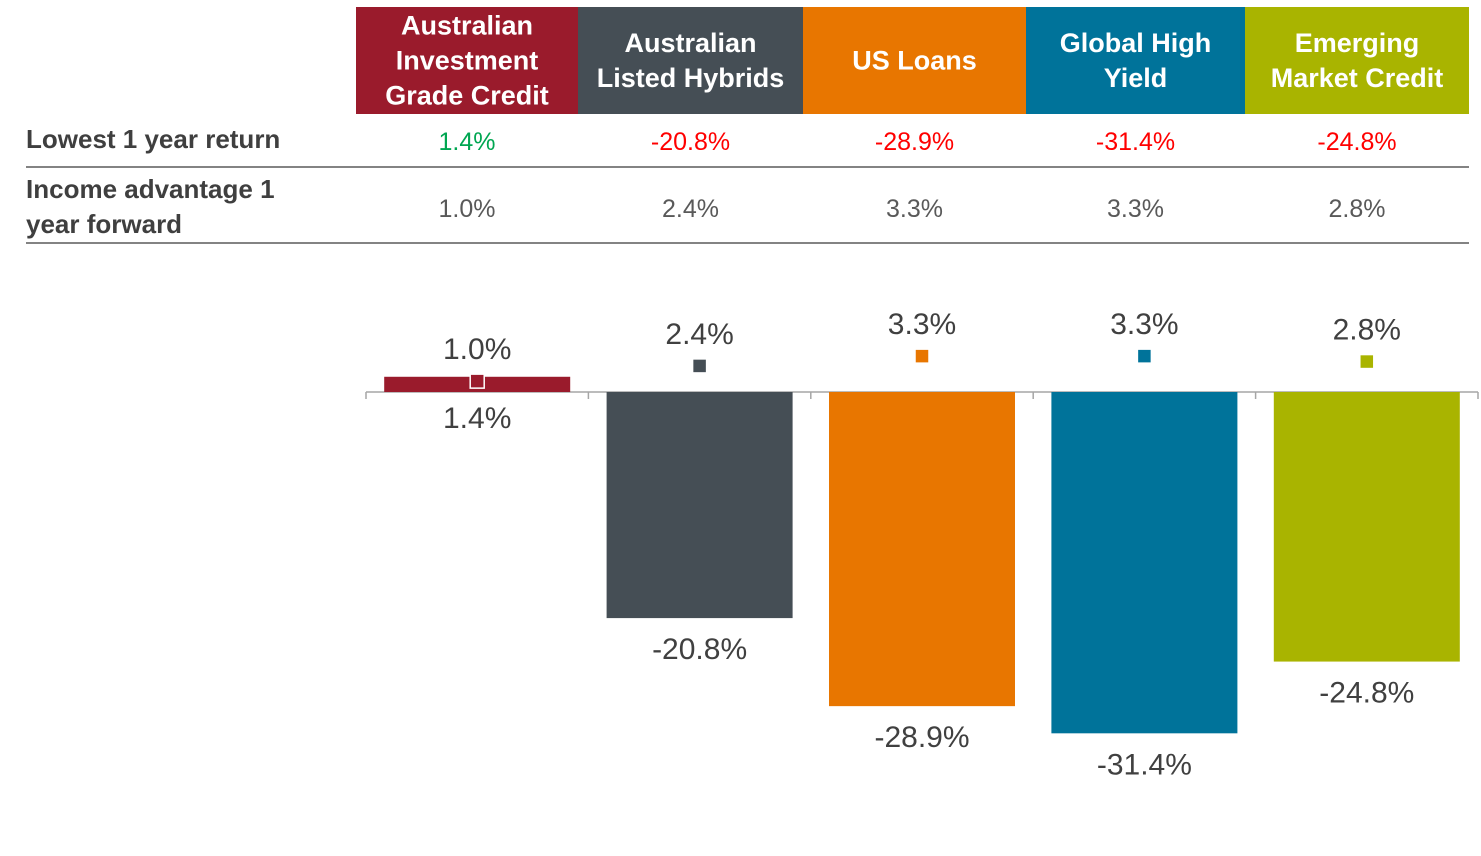 Image resolution: width=1481 pixels, height=856 pixels. I want to click on bar-value-label: -24.8%, so click(1366, 693).